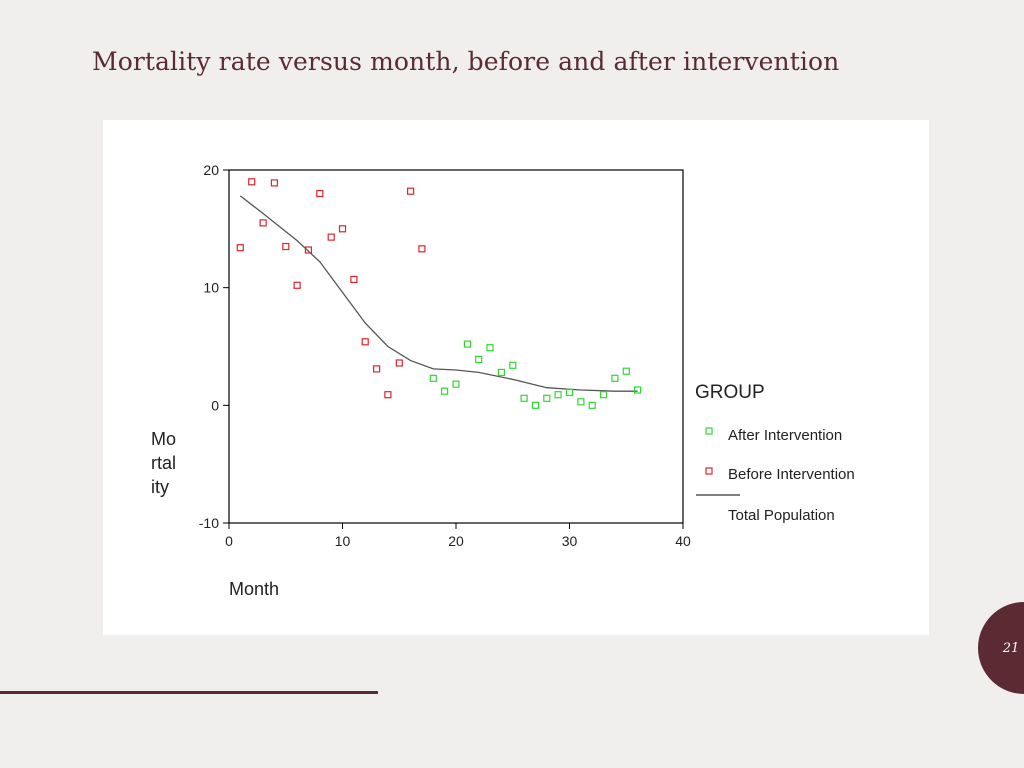  What do you see at coordinates (709, 471) in the screenshot?
I see `legend-marker-before` at bounding box center [709, 471].